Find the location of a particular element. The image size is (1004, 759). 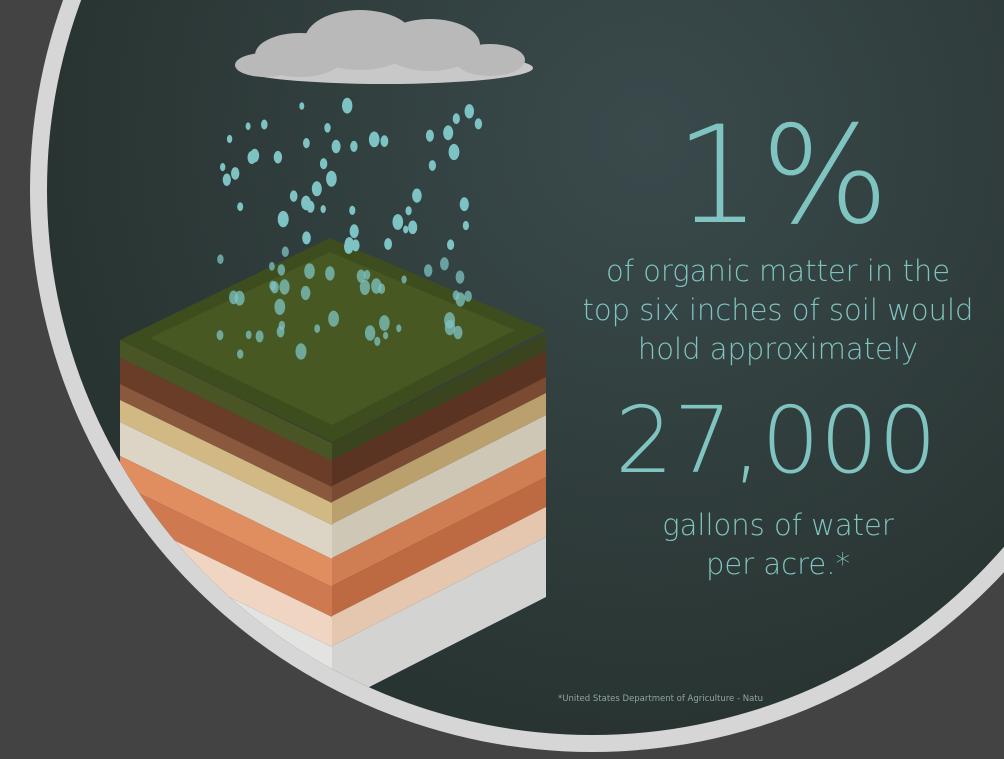

description-line: hold approximately is located at coordinates (778, 349).